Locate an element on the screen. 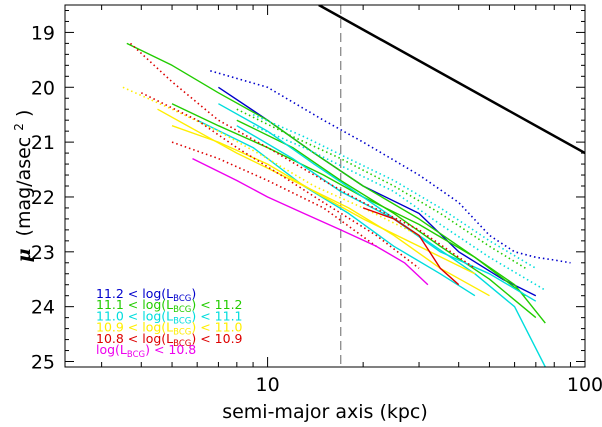  y-tick-label: 23 is located at coordinates (43, 253).